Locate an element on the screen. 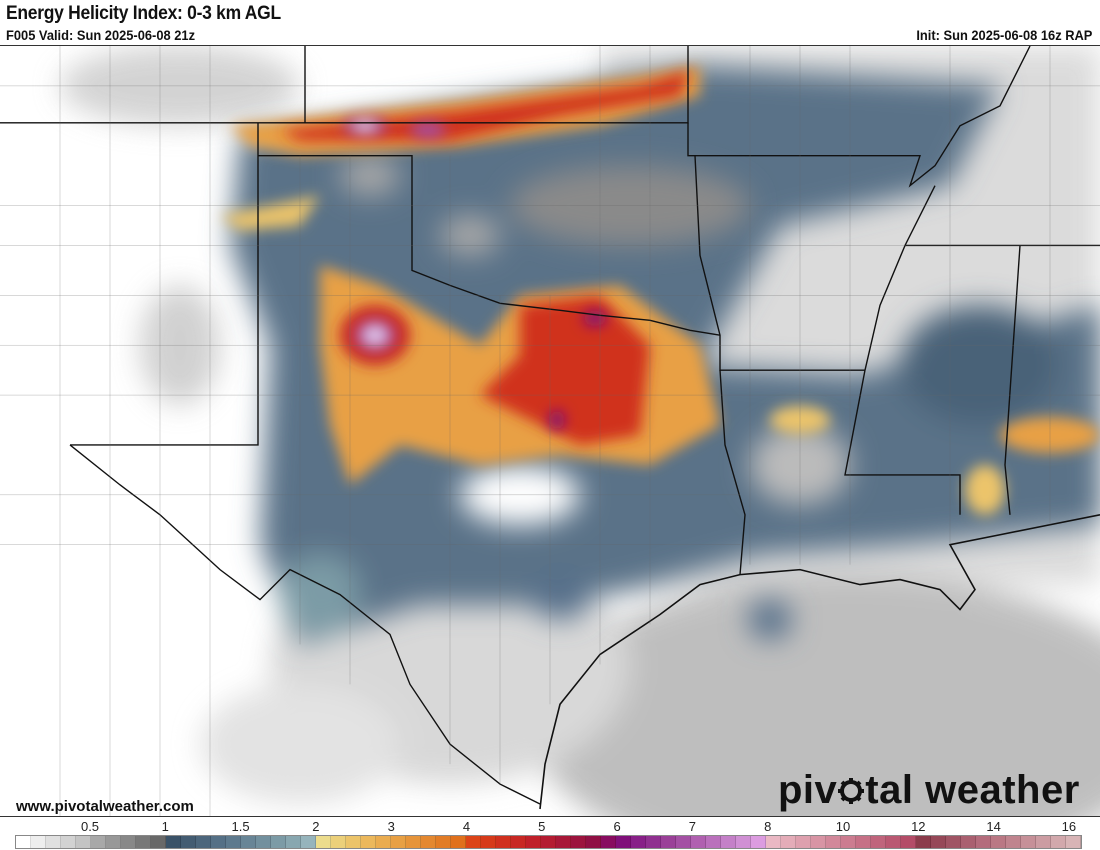  logo-text-right: tal weather is located at coordinates (972, 790).